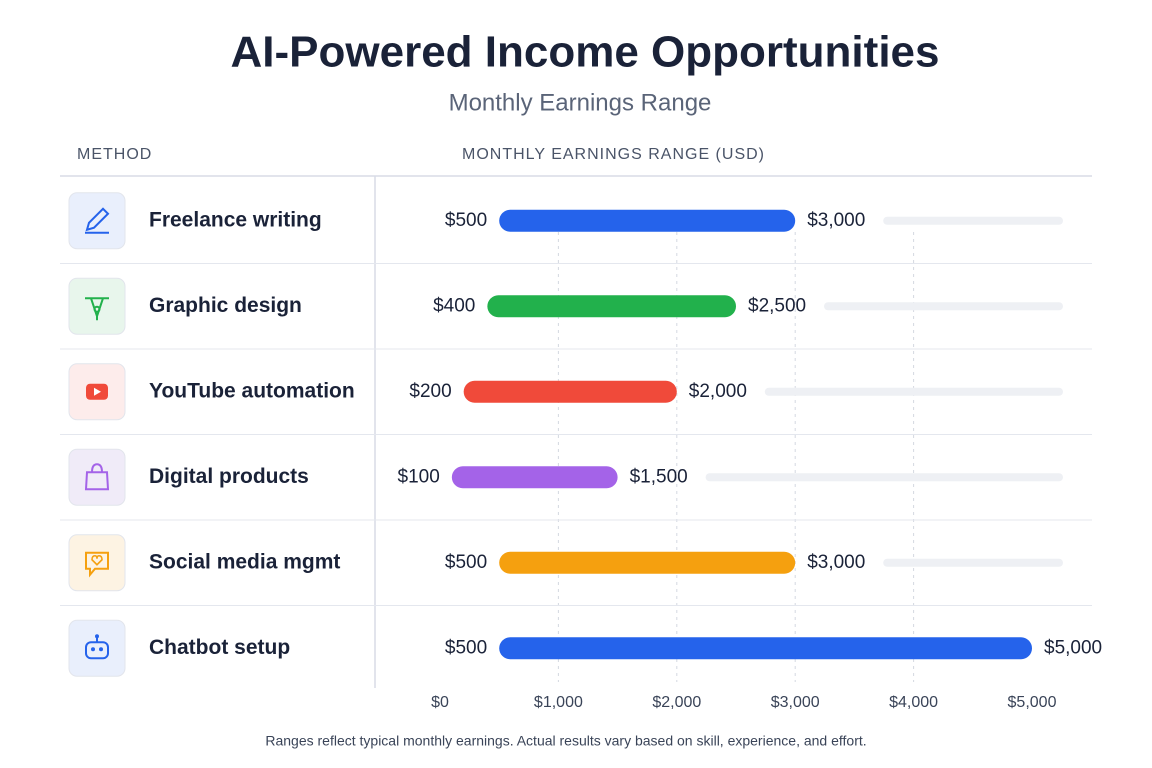 The height and width of the screenshot is (768, 1152). What do you see at coordinates (718, 391) in the screenshot?
I see `value-label: $2,000` at bounding box center [718, 391].